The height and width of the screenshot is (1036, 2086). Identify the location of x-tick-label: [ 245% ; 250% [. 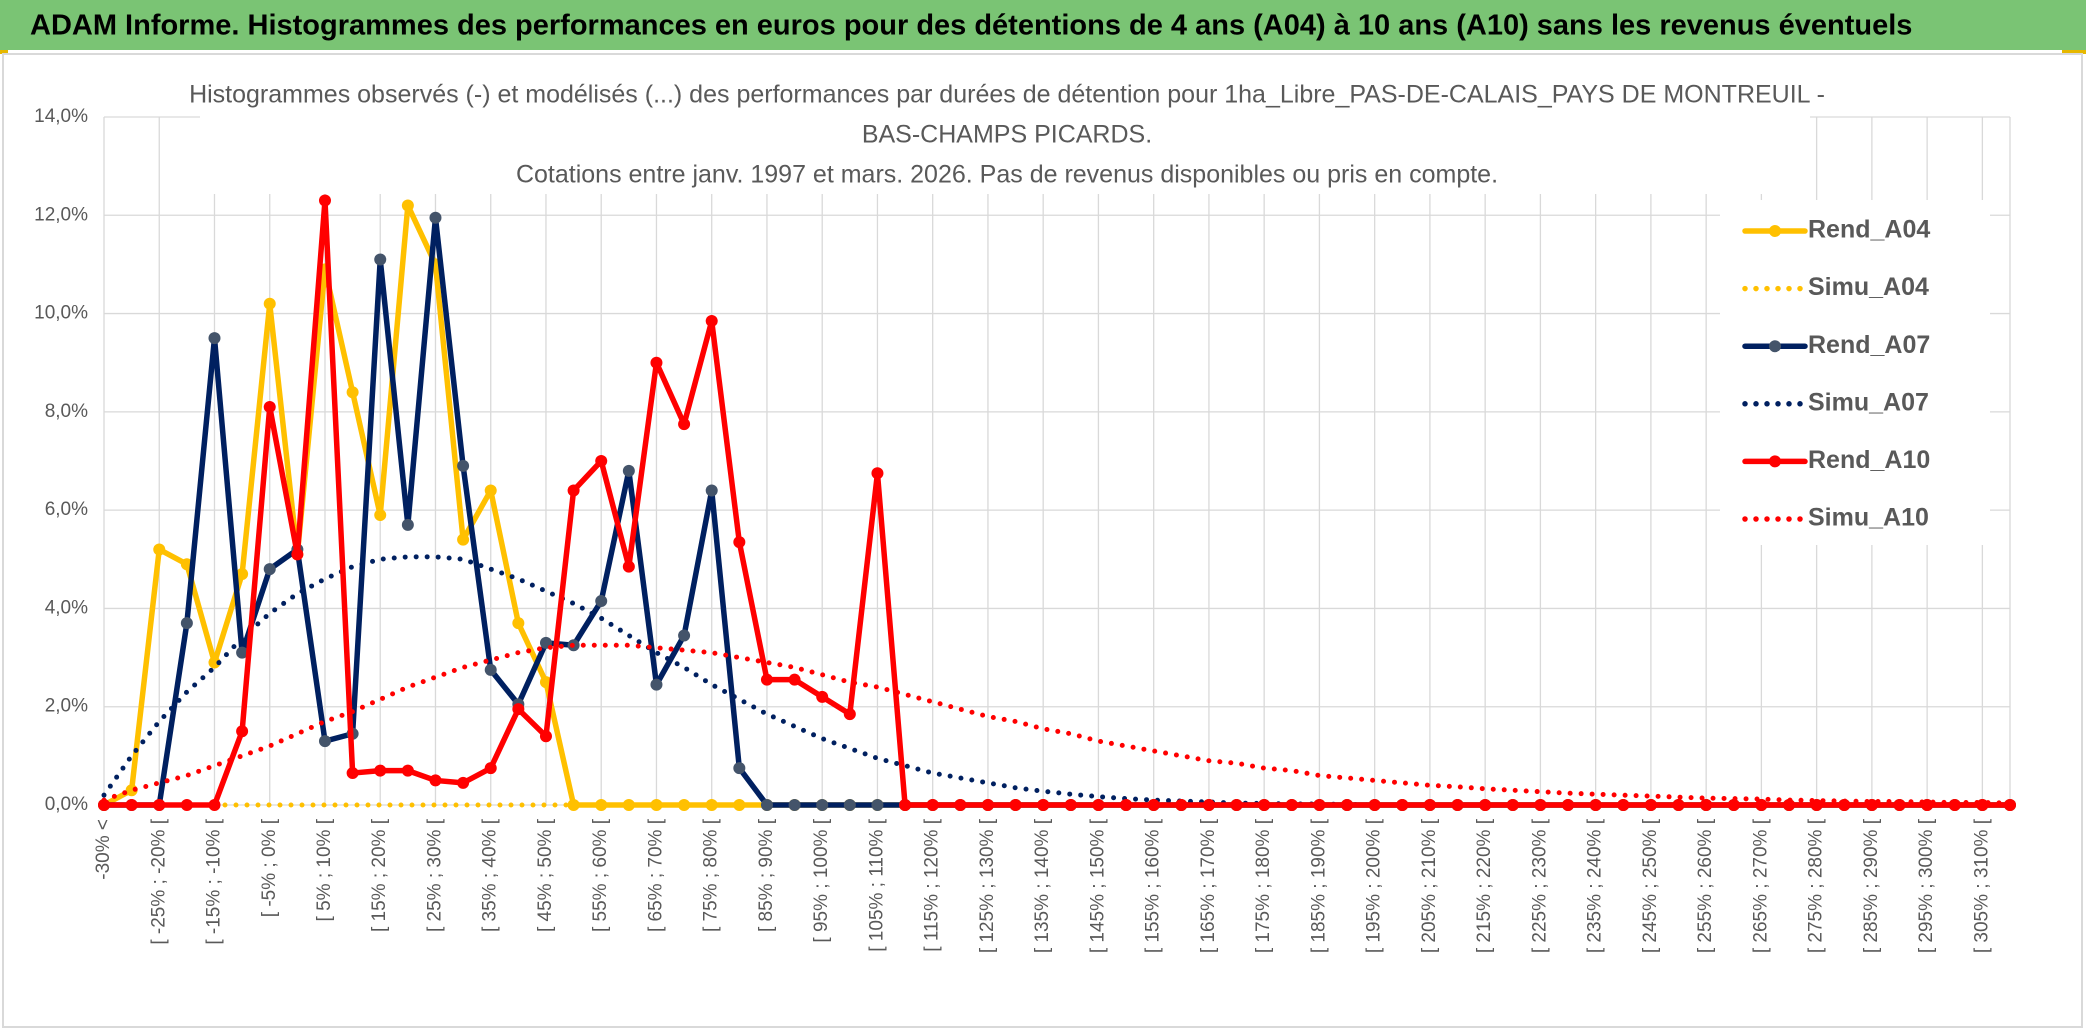
(1650, 885).